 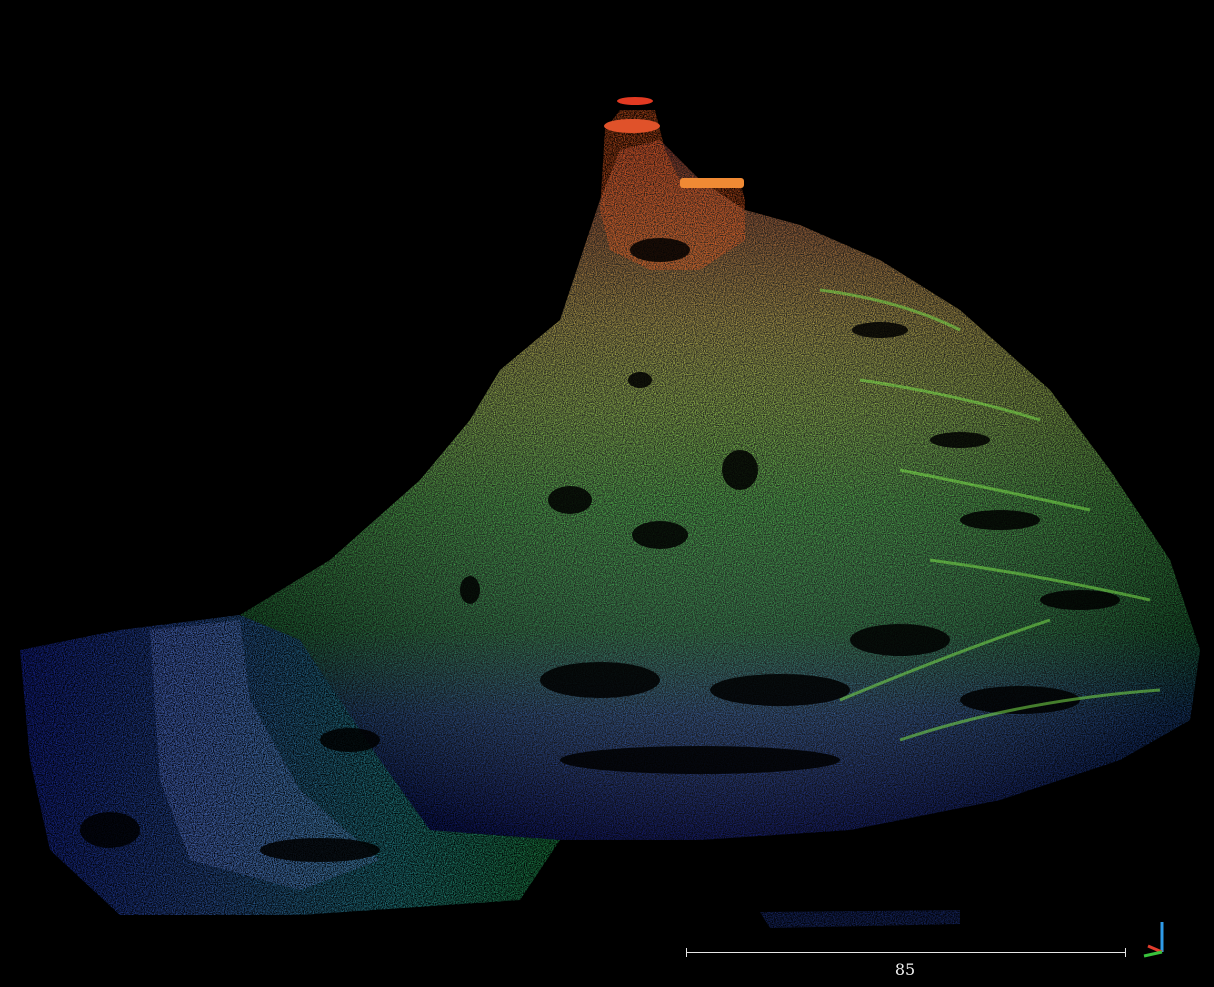 What do you see at coordinates (1125, 952) in the screenshot?
I see `scale-bar-tick-right` at bounding box center [1125, 952].